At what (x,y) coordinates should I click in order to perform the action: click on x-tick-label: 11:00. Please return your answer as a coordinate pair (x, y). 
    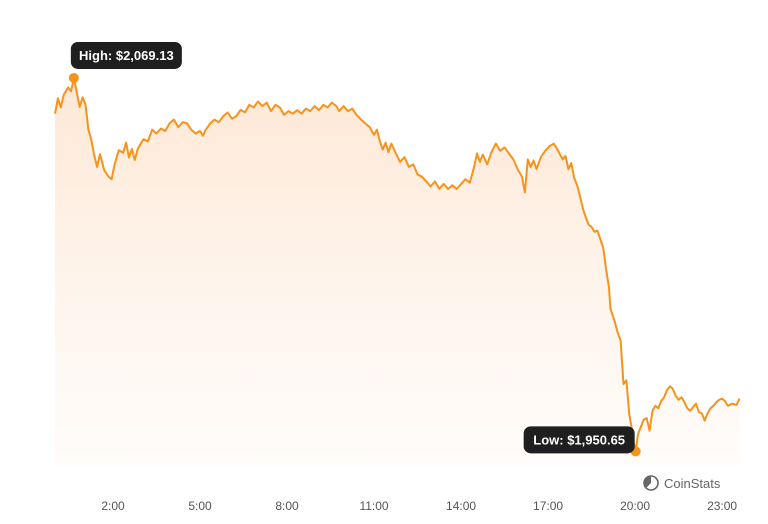
    Looking at the image, I should click on (373, 506).